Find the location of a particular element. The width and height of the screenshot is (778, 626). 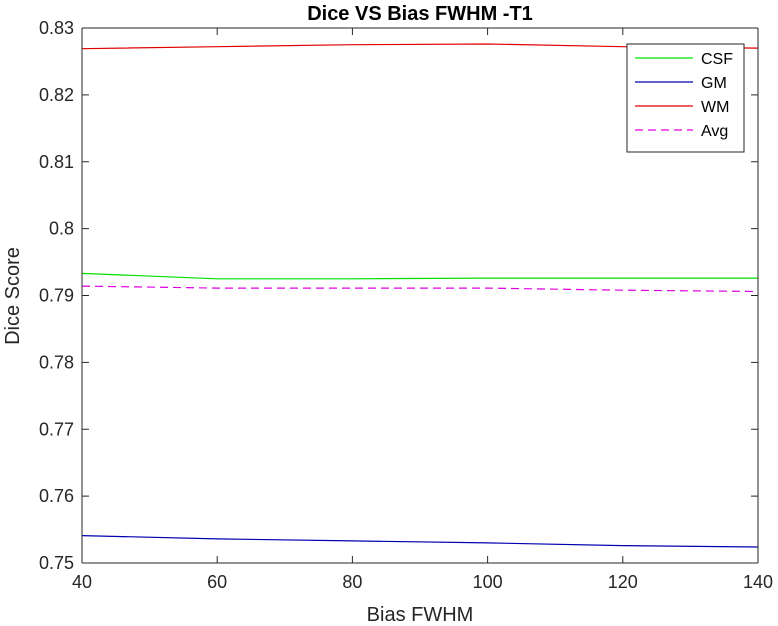

y-tick-label: 0.76 is located at coordinates (56, 496).